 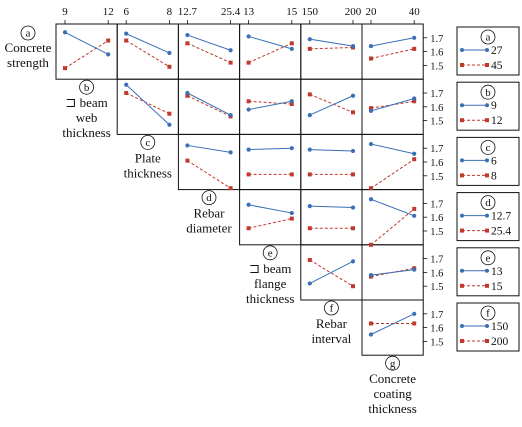 I want to click on legend-b-high-label: 12, so click(x=497, y=121).